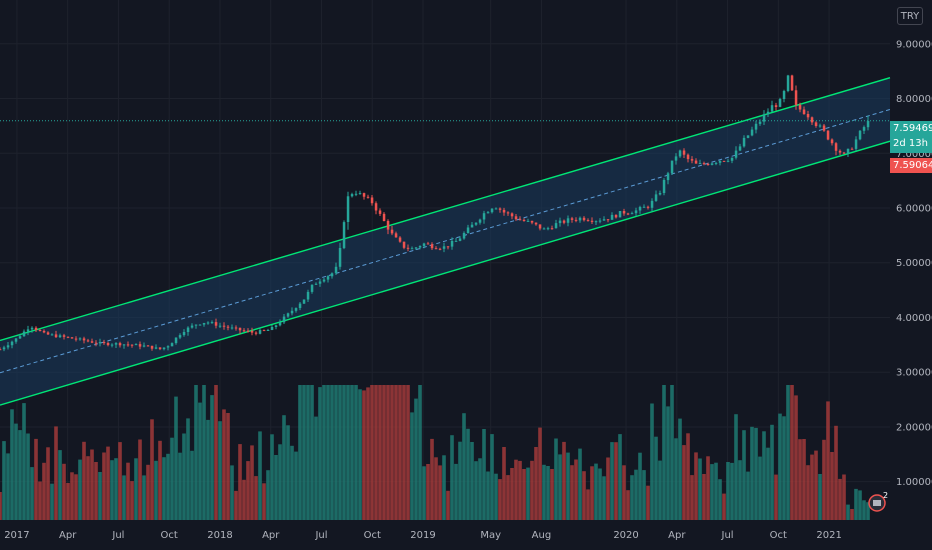  What do you see at coordinates (877, 503) in the screenshot?
I see `event-flag-icon-inner` at bounding box center [877, 503].